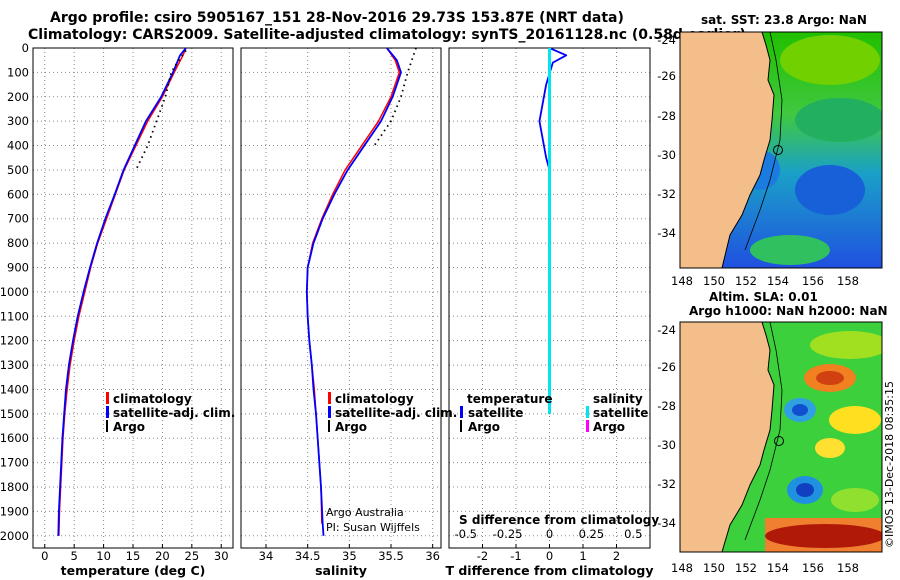  I want to click on legend-temp-argo-marker, so click(461, 426).